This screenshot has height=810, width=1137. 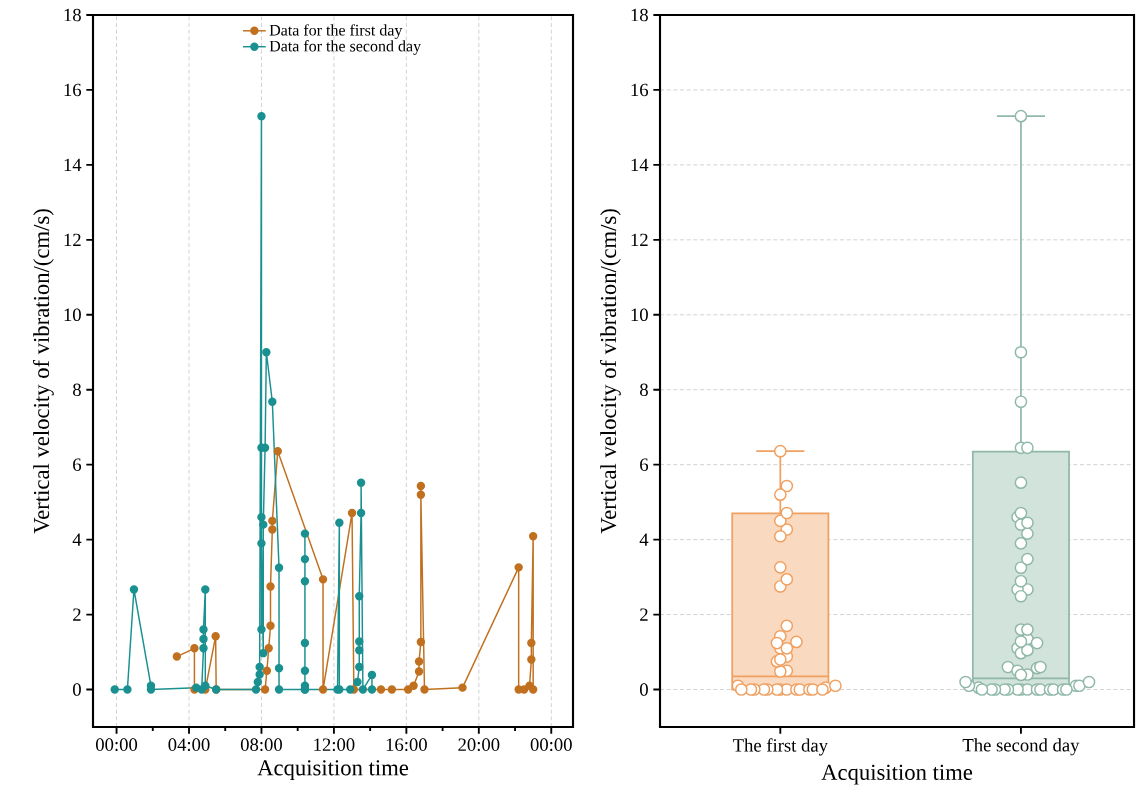 I want to click on x-tick-label: The second day, so click(x=1021, y=747).